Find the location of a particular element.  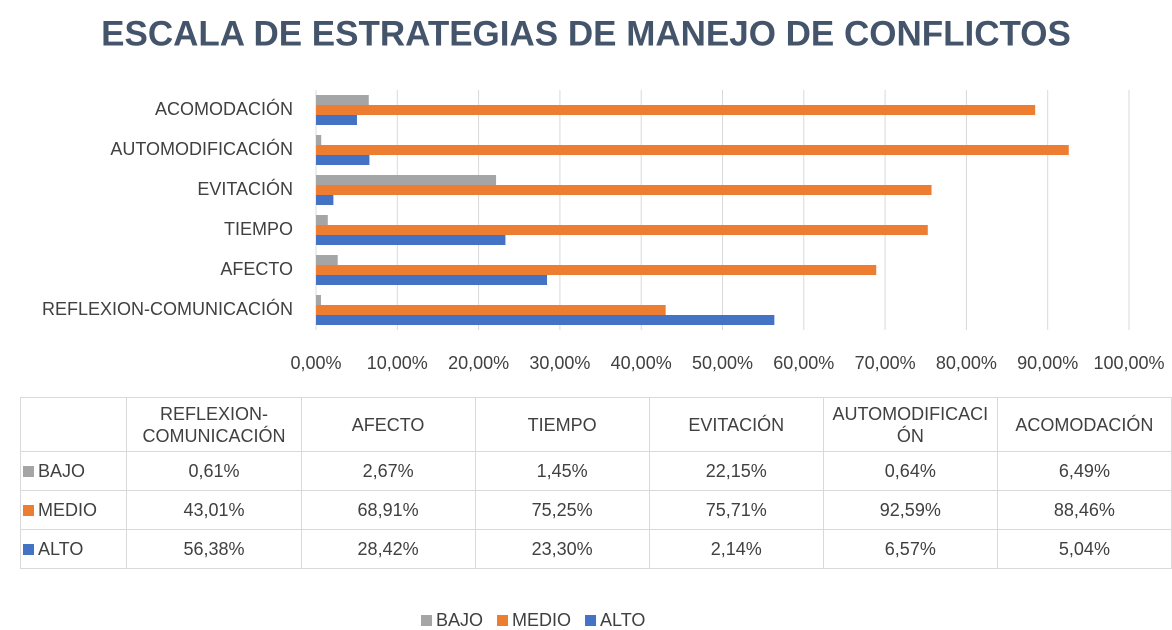

y-tick-label: AFECTO is located at coordinates (256, 269).